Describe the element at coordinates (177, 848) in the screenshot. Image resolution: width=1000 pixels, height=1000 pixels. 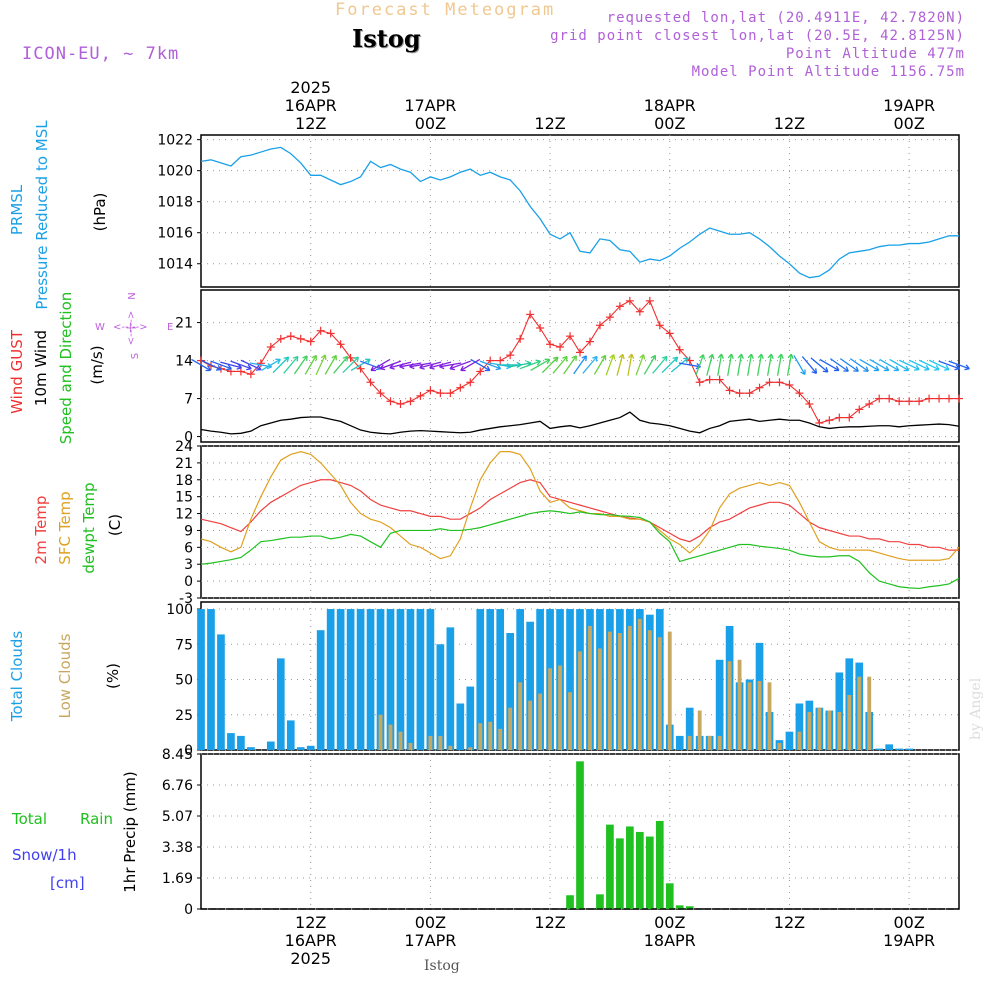
I see `y-tick-label: 3.38` at that location.